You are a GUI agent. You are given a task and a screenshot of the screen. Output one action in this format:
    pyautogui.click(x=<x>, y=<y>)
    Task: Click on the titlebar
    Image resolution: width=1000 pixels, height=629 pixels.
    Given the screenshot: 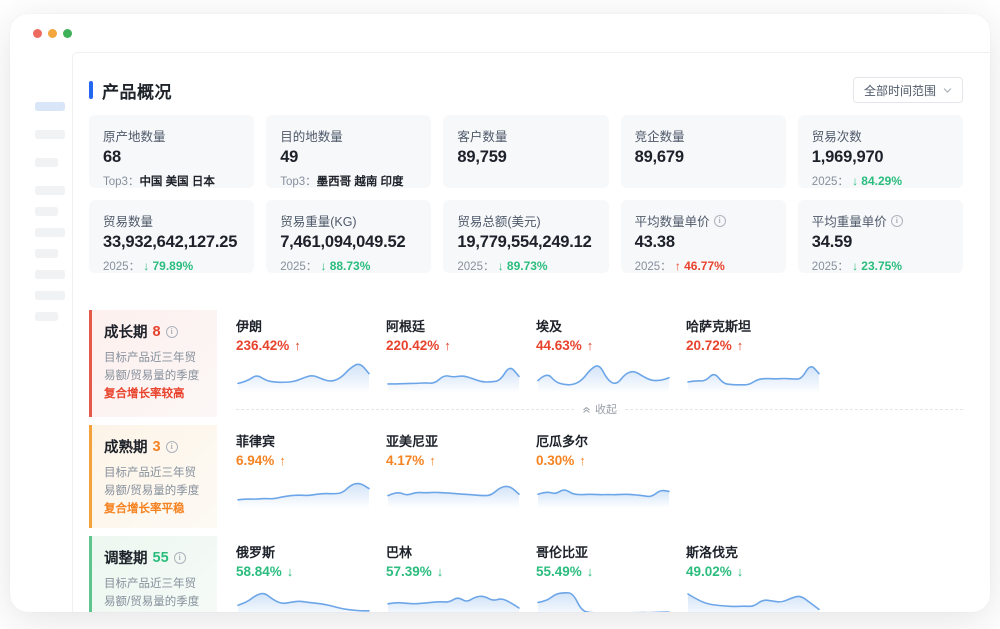 What is the action you would take?
    pyautogui.click(x=500, y=33)
    